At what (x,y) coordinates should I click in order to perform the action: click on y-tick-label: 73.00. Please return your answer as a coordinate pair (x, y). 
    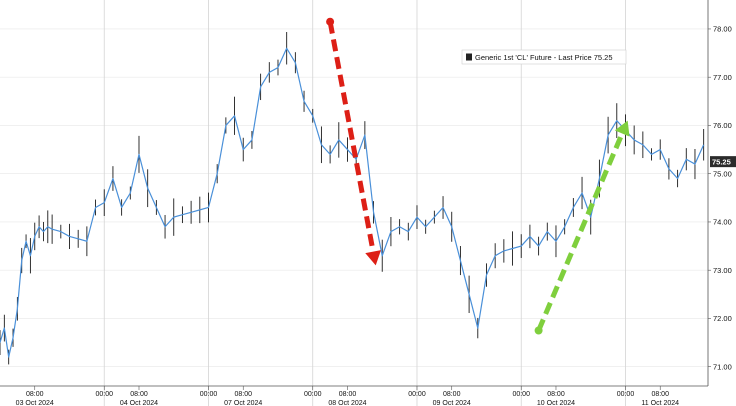
    Looking at the image, I should click on (722, 270).